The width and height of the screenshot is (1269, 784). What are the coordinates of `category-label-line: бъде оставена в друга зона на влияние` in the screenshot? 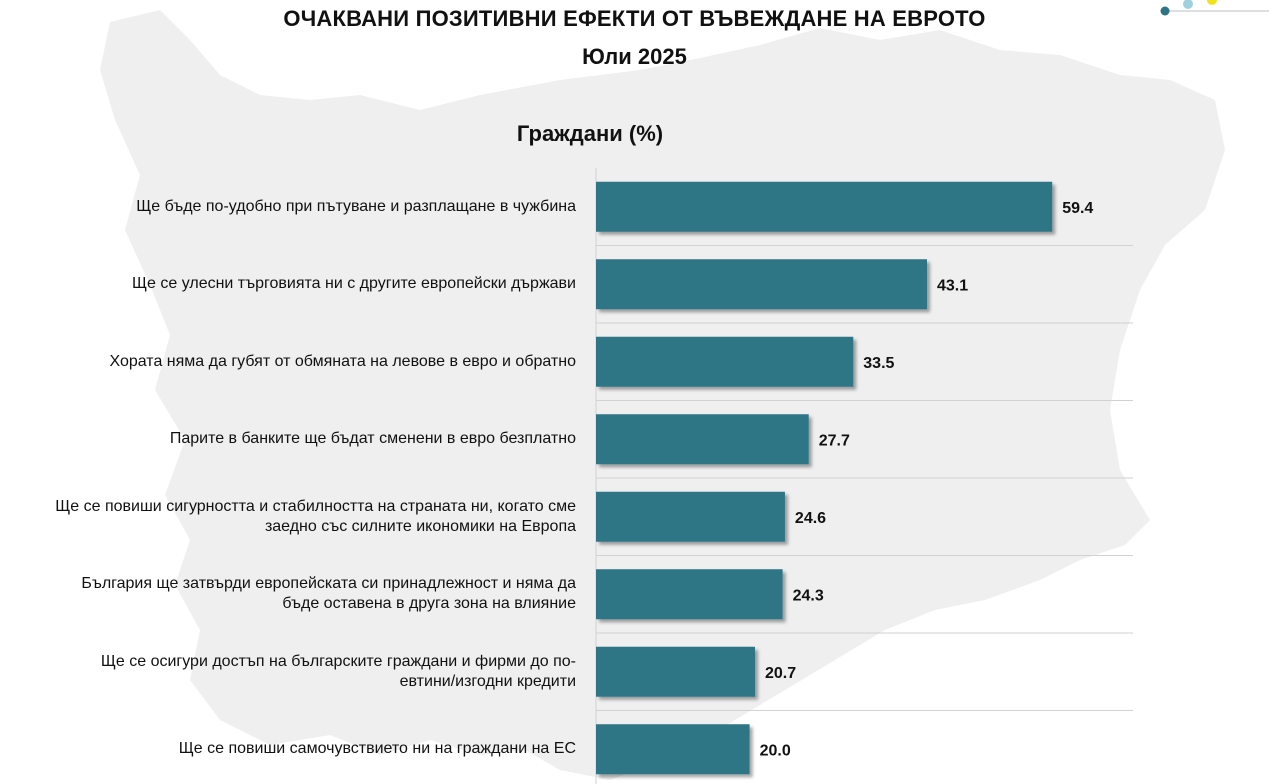 It's located at (429, 604).